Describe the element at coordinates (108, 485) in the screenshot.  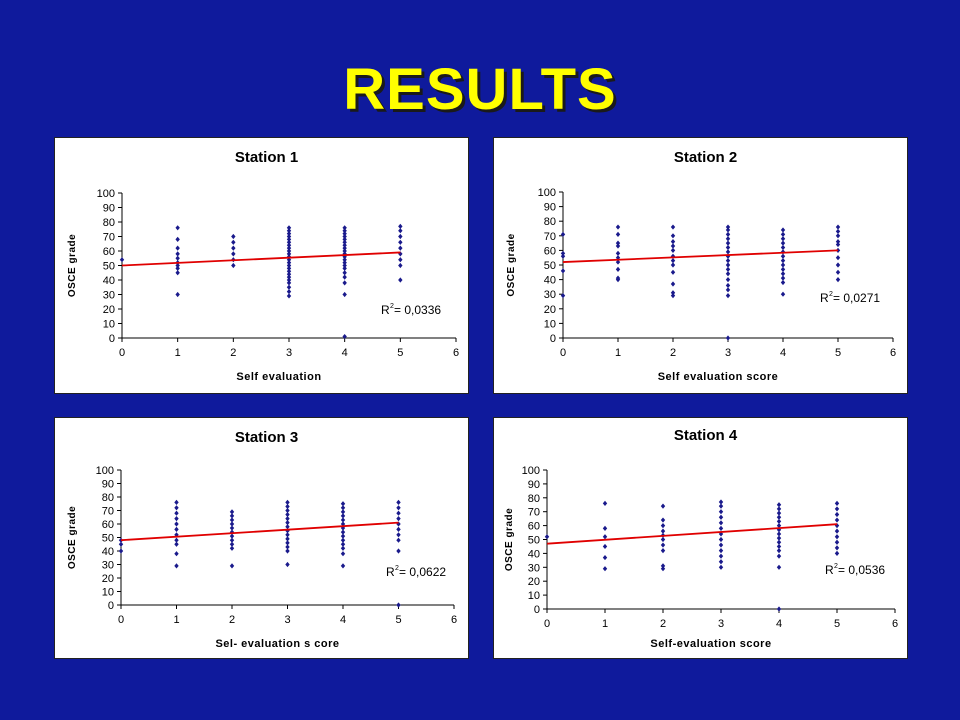
I see `y-tick-label: 90` at that location.